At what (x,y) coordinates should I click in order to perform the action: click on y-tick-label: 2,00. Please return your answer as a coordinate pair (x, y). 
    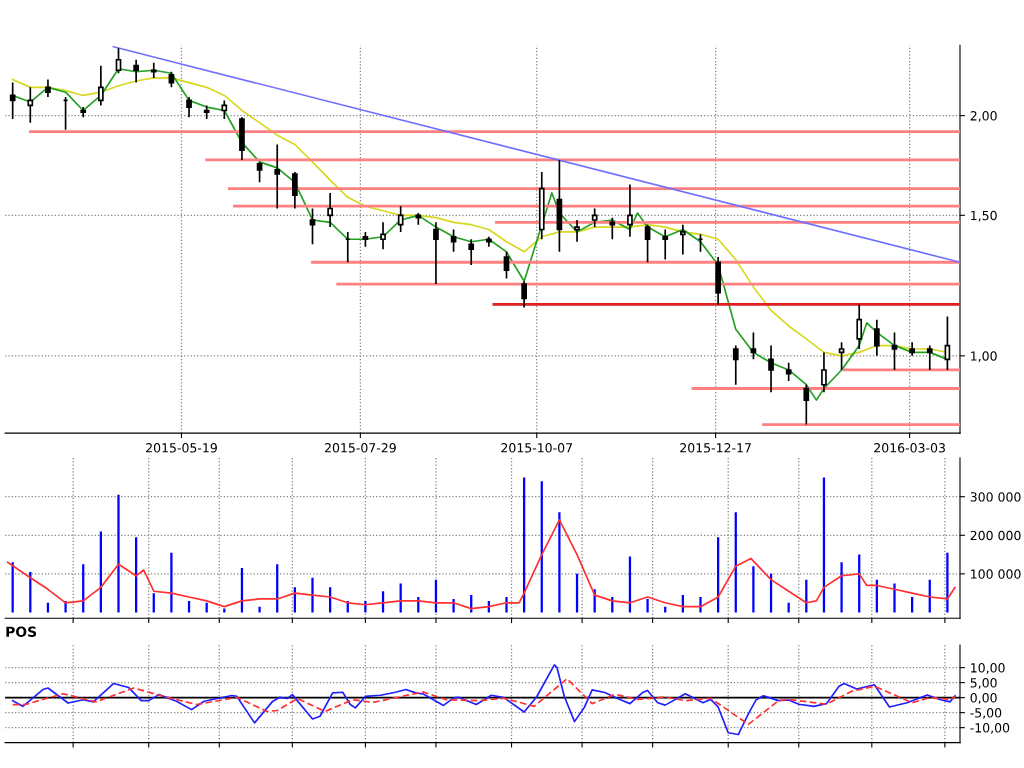
    Looking at the image, I should click on (983, 116).